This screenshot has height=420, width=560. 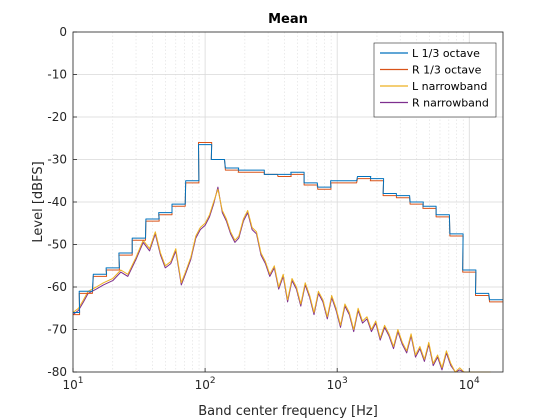 What do you see at coordinates (449, 86) in the screenshot?
I see `legend-label-l-narrowband: L narrowband` at bounding box center [449, 86].